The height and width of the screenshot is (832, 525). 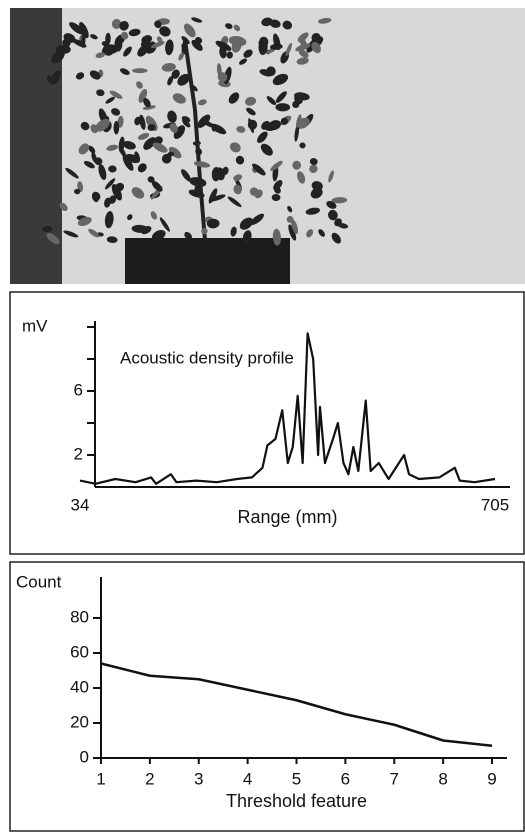 What do you see at coordinates (247, 778) in the screenshot?
I see `x-tick-label: 4` at bounding box center [247, 778].